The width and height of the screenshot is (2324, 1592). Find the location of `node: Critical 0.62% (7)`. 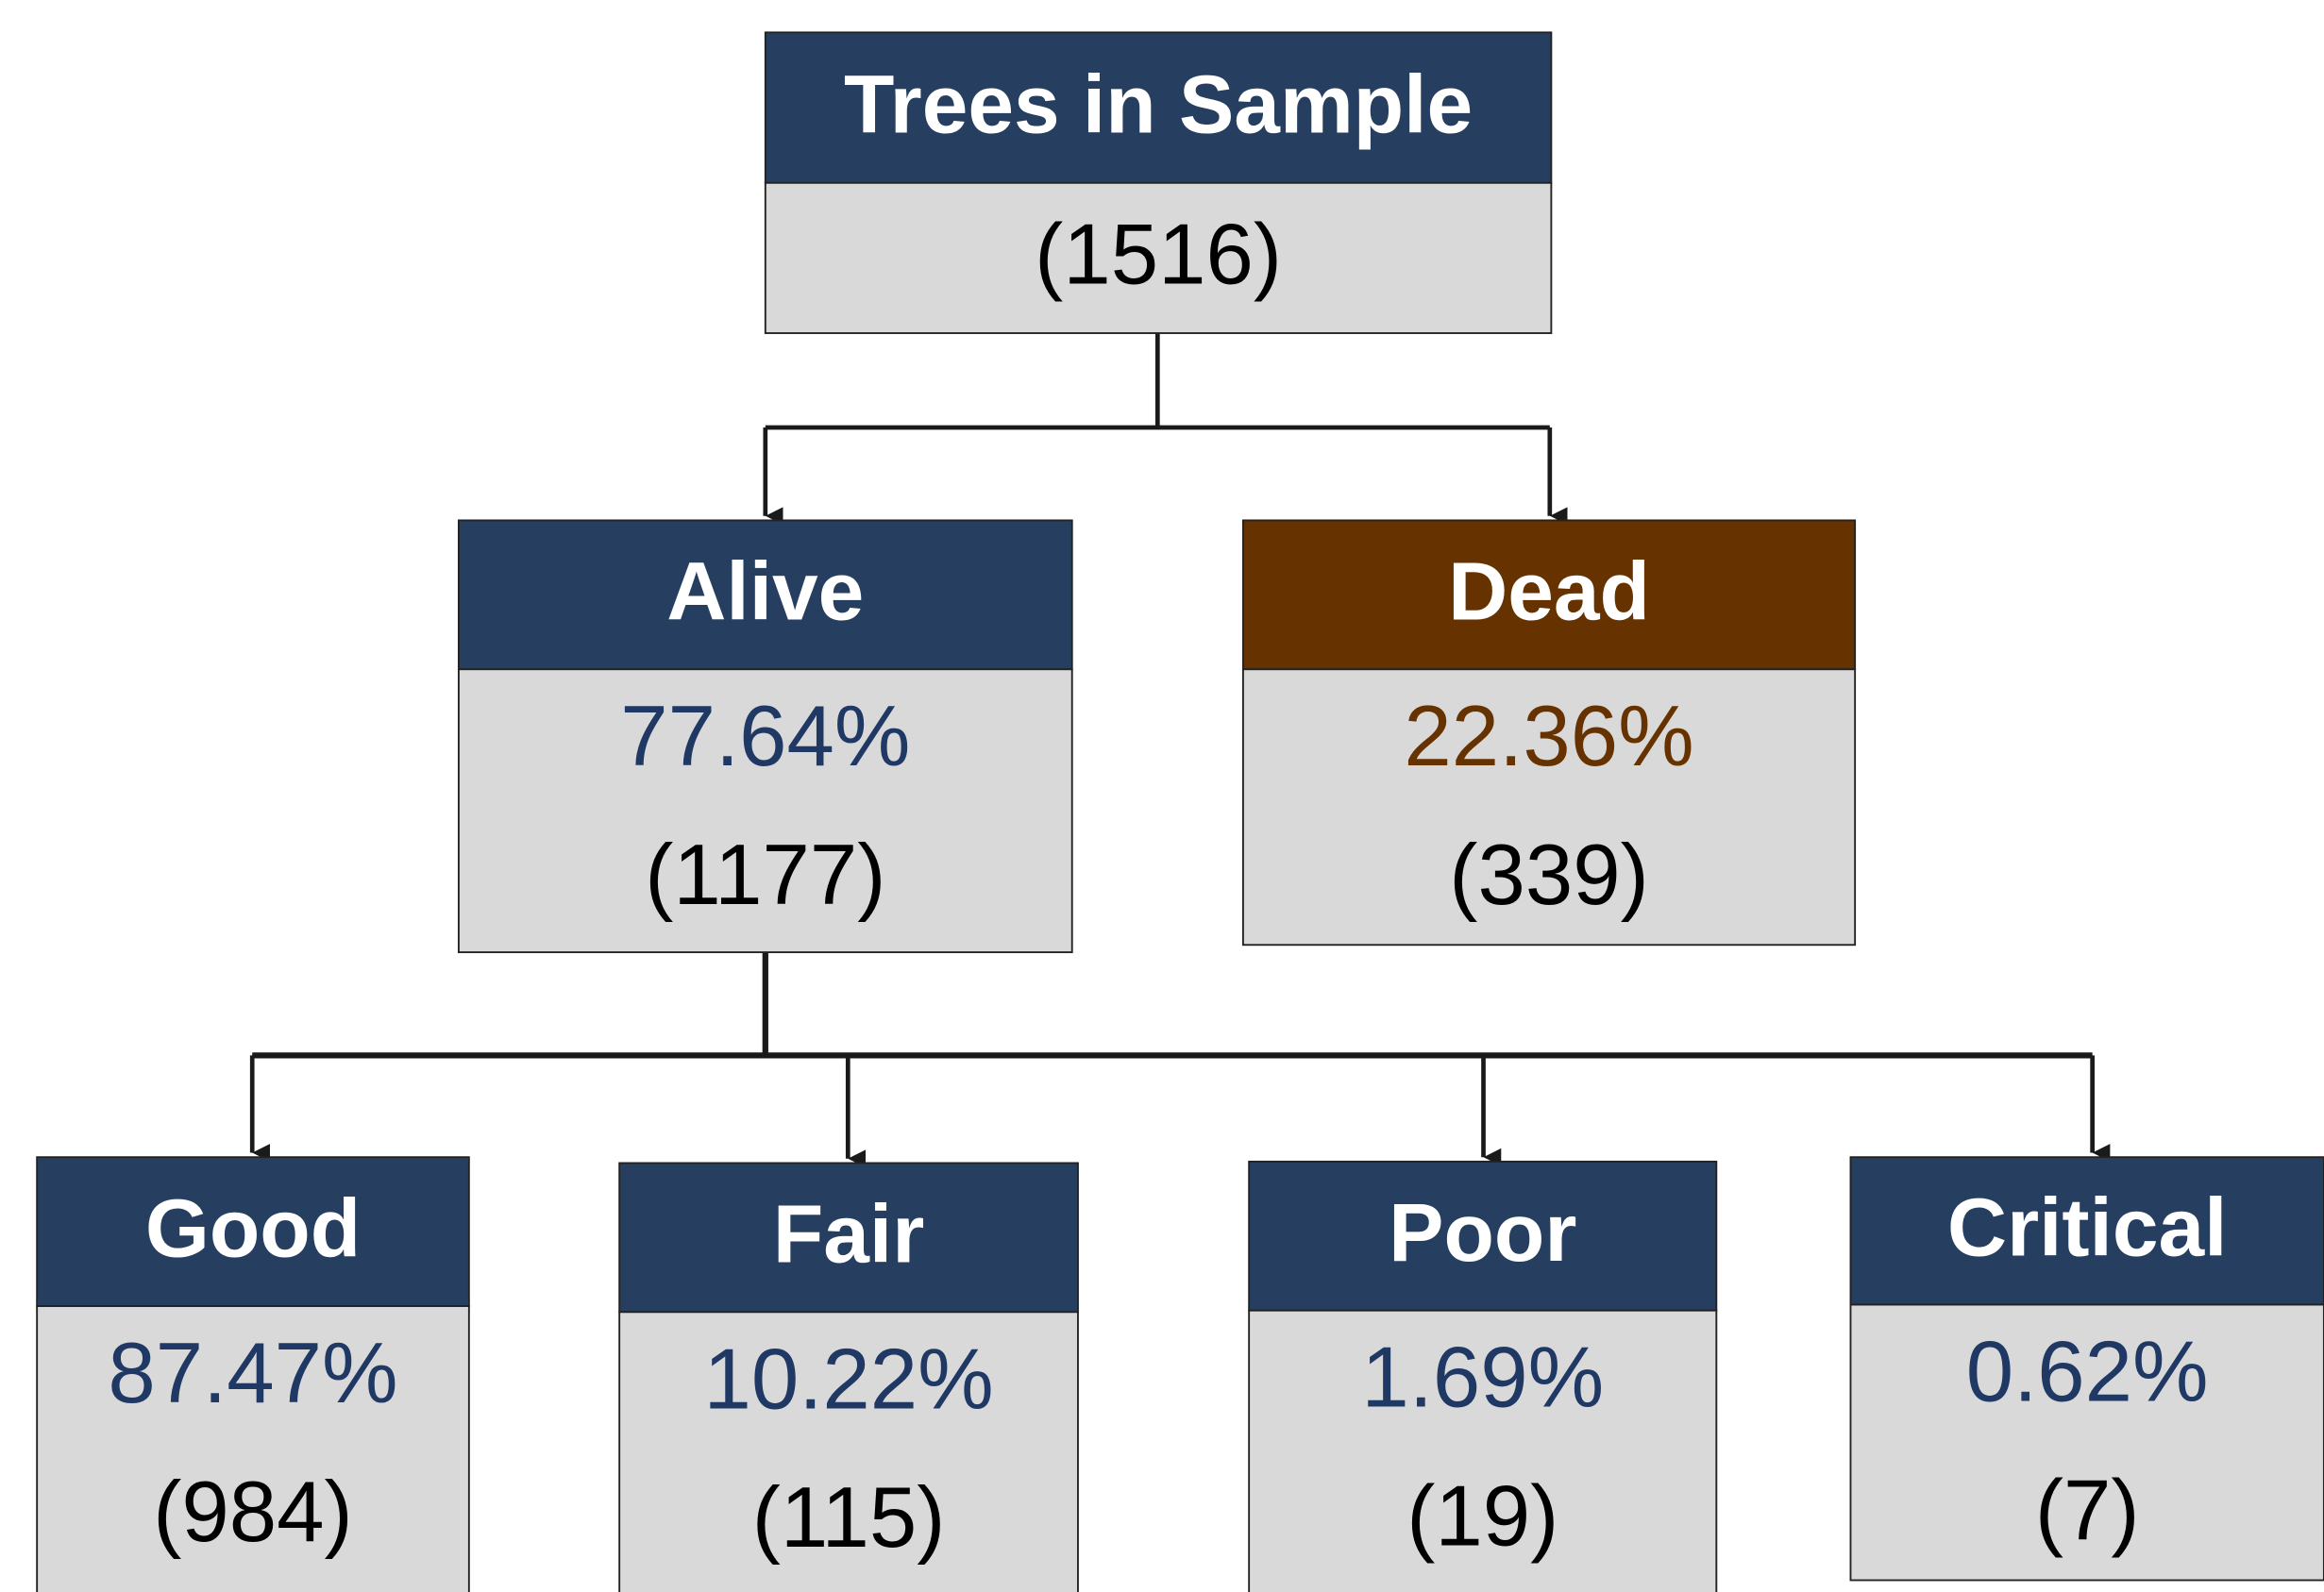

node: Critical 0.62% (7) is located at coordinates (2086, 1369).